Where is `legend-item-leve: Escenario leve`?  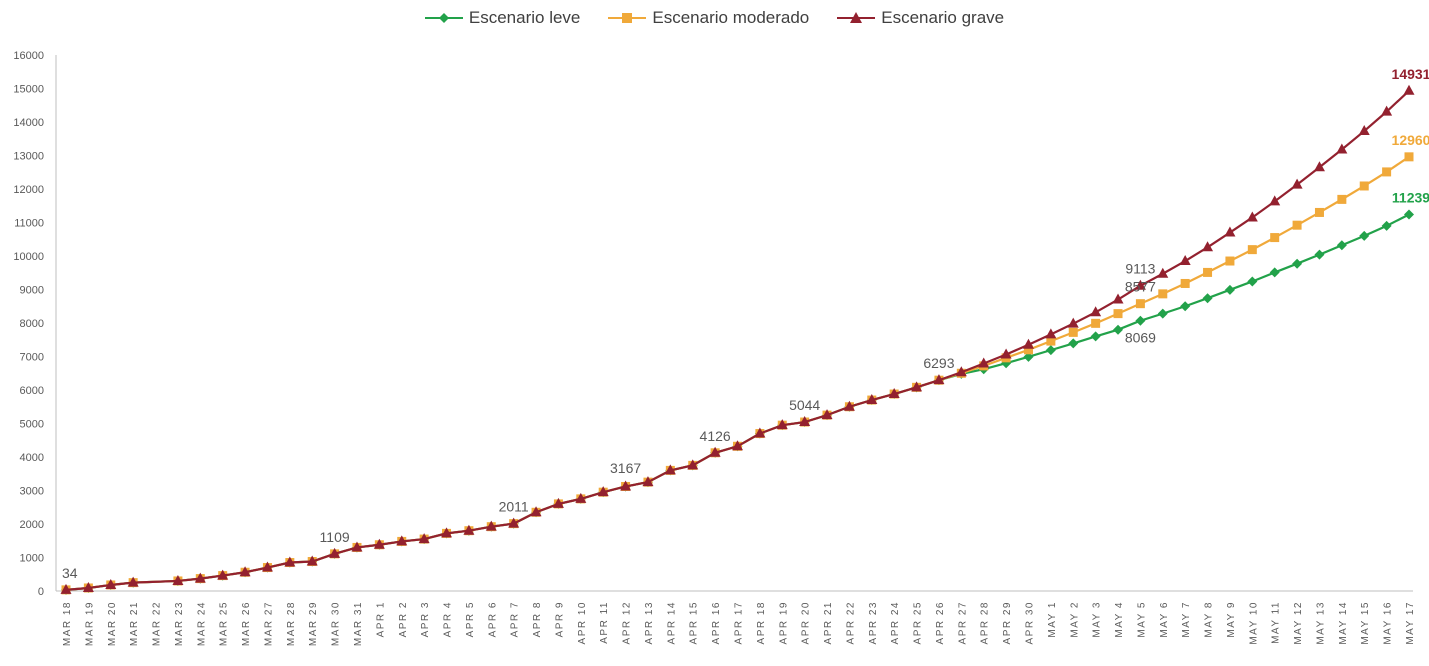
legend-item-leve: Escenario leve is located at coordinates (502, 18).